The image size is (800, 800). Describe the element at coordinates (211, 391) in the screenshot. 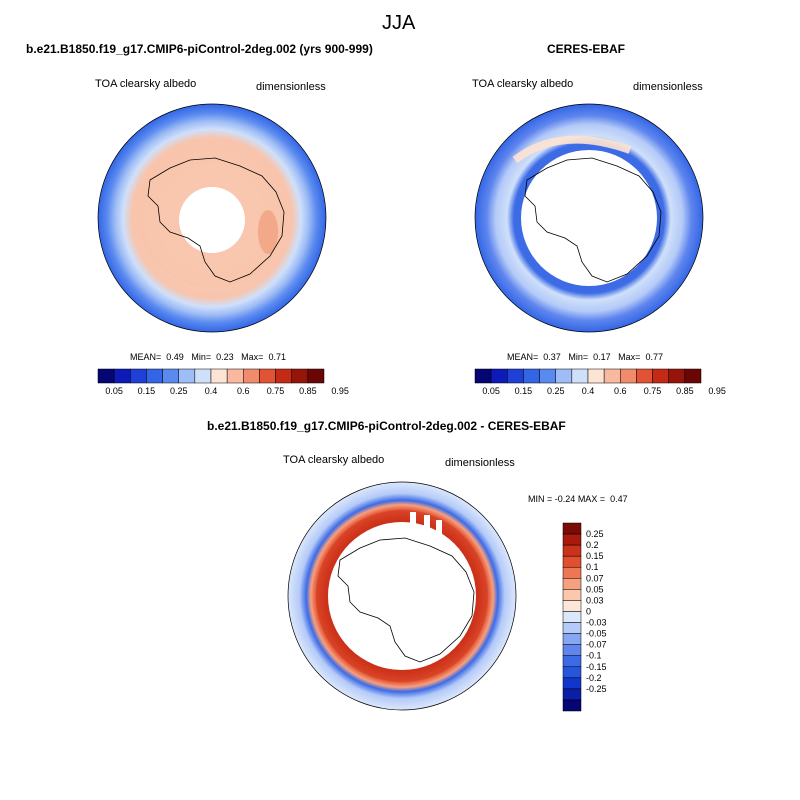

I see `panel1-colorbar-tick-label: 0.4` at that location.